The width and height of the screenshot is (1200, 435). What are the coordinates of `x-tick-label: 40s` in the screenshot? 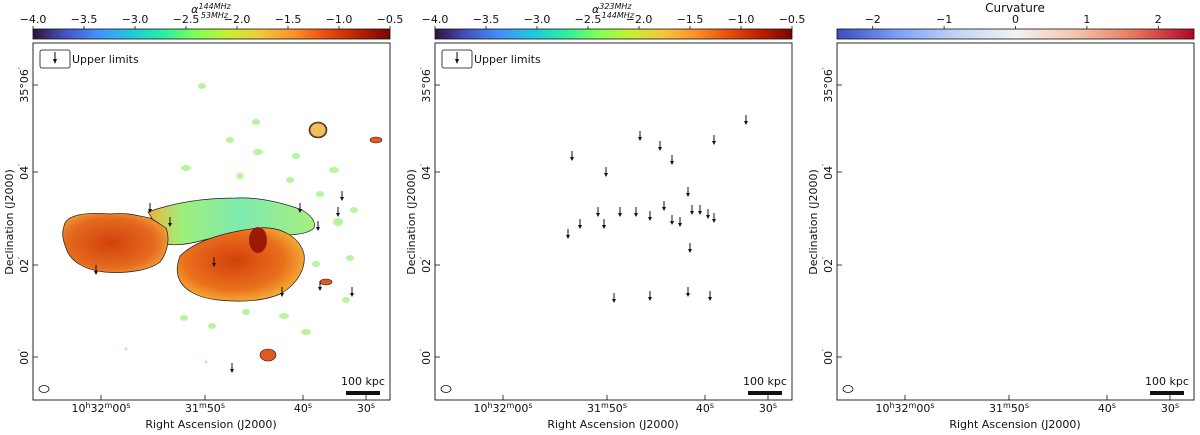 It's located at (705, 408).